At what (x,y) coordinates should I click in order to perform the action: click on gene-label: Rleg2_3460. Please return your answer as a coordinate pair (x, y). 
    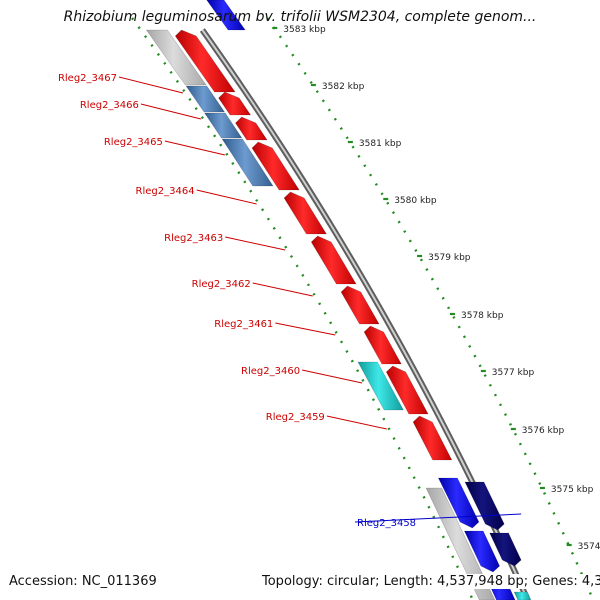
    Looking at the image, I should click on (270, 371).